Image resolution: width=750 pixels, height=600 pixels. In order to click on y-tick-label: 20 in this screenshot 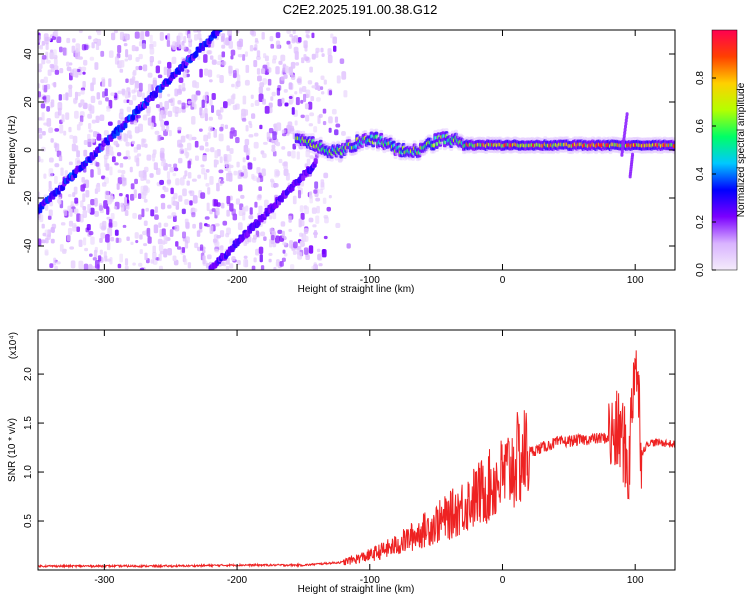, I will do `click(28, 102)`.